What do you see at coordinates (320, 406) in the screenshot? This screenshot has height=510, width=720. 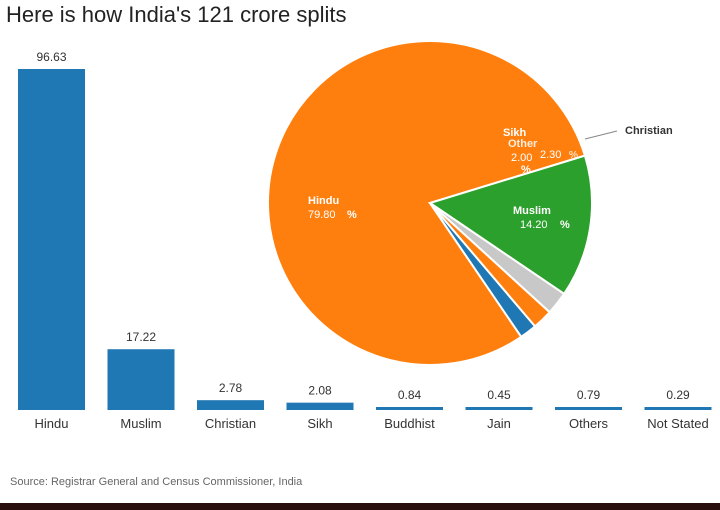 I see `bar-sikh` at bounding box center [320, 406].